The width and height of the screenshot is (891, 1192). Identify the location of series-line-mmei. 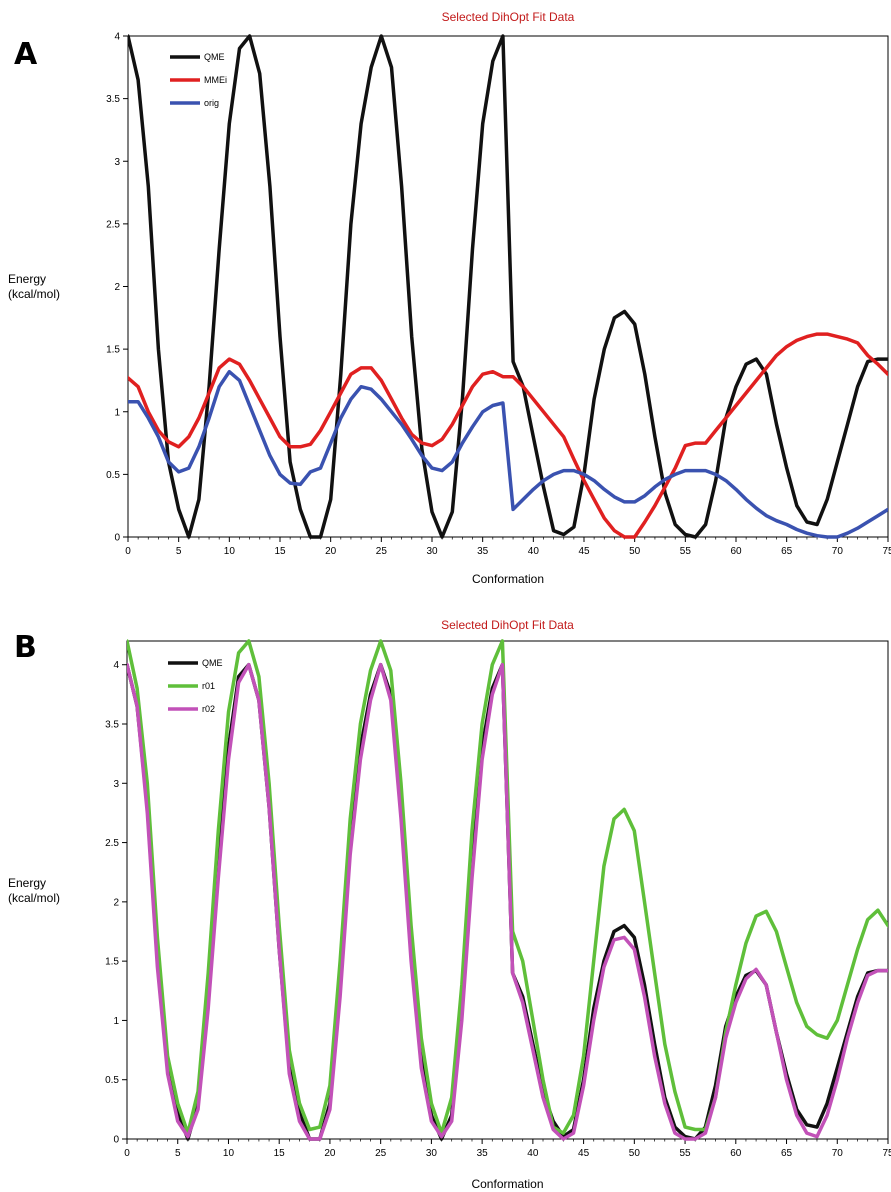
(508, 435).